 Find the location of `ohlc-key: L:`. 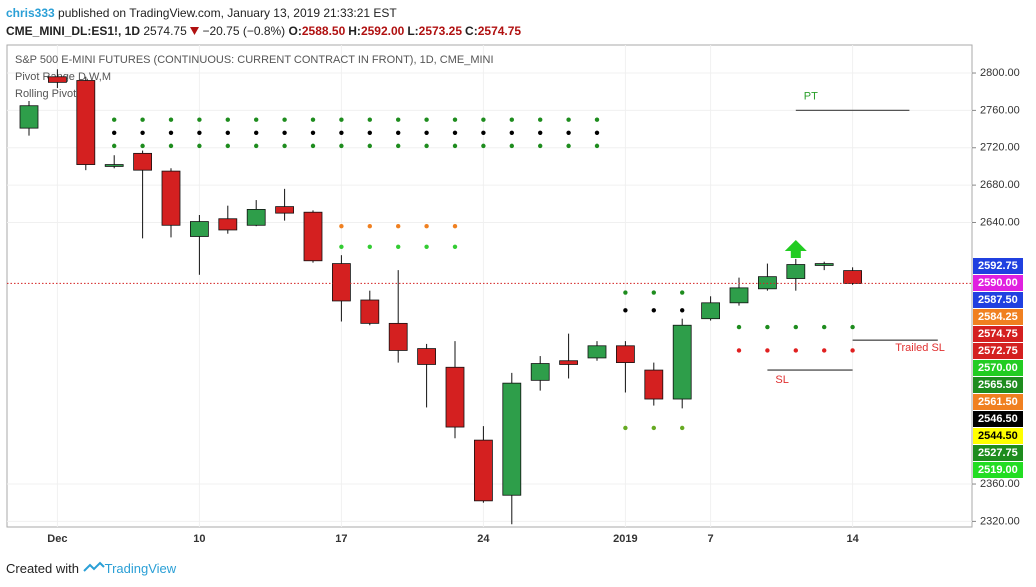

ohlc-key: L: is located at coordinates (413, 31).